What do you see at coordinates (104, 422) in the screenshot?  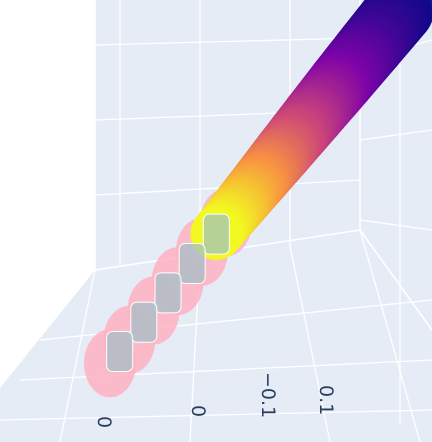 I see `z-tick-label: 0` at bounding box center [104, 422].